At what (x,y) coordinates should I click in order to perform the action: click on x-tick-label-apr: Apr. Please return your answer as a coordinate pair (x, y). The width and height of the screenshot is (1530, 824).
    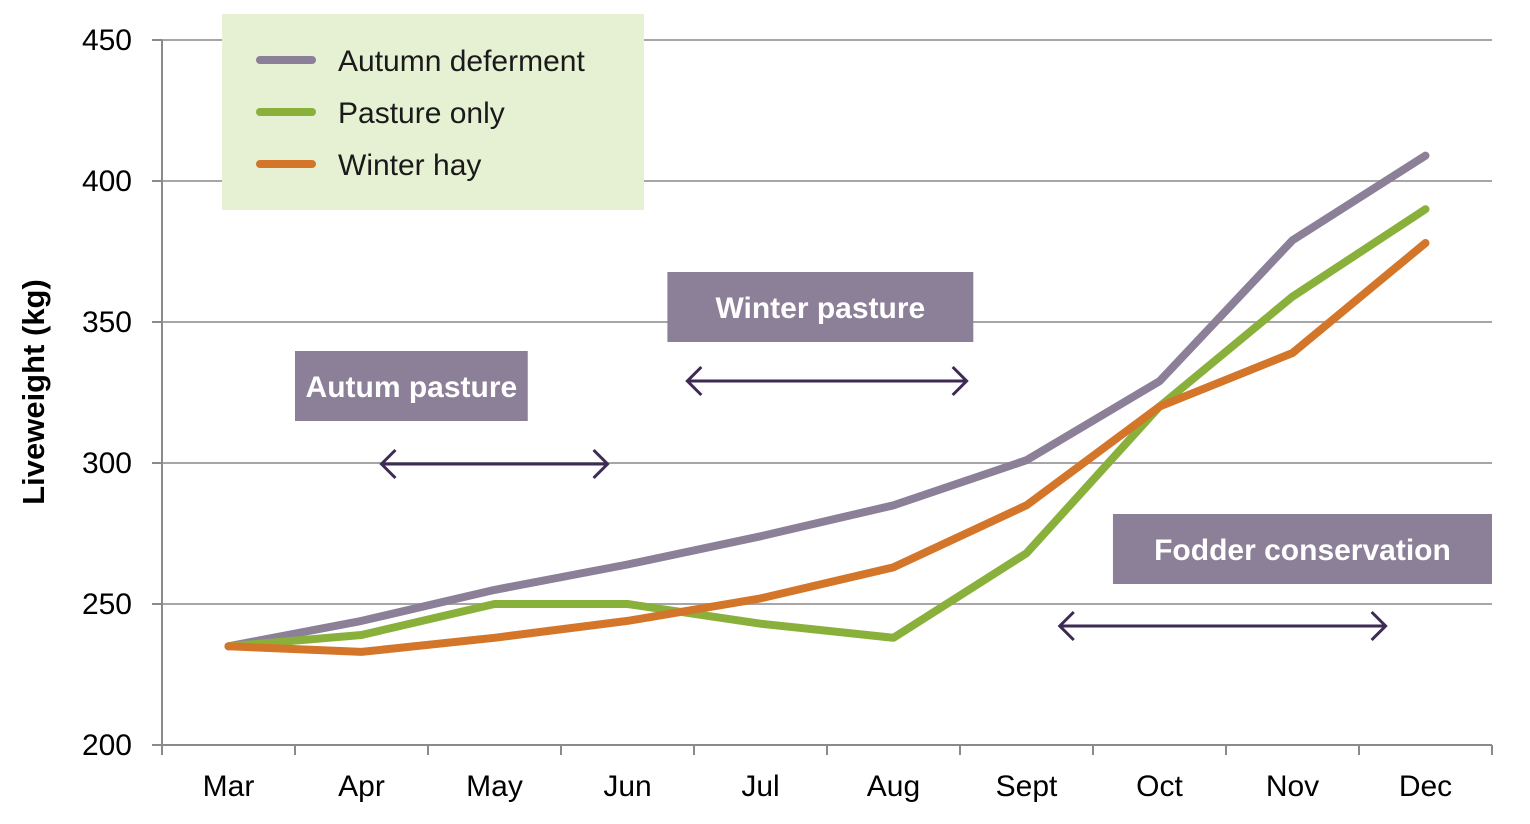
    Looking at the image, I should click on (361, 786).